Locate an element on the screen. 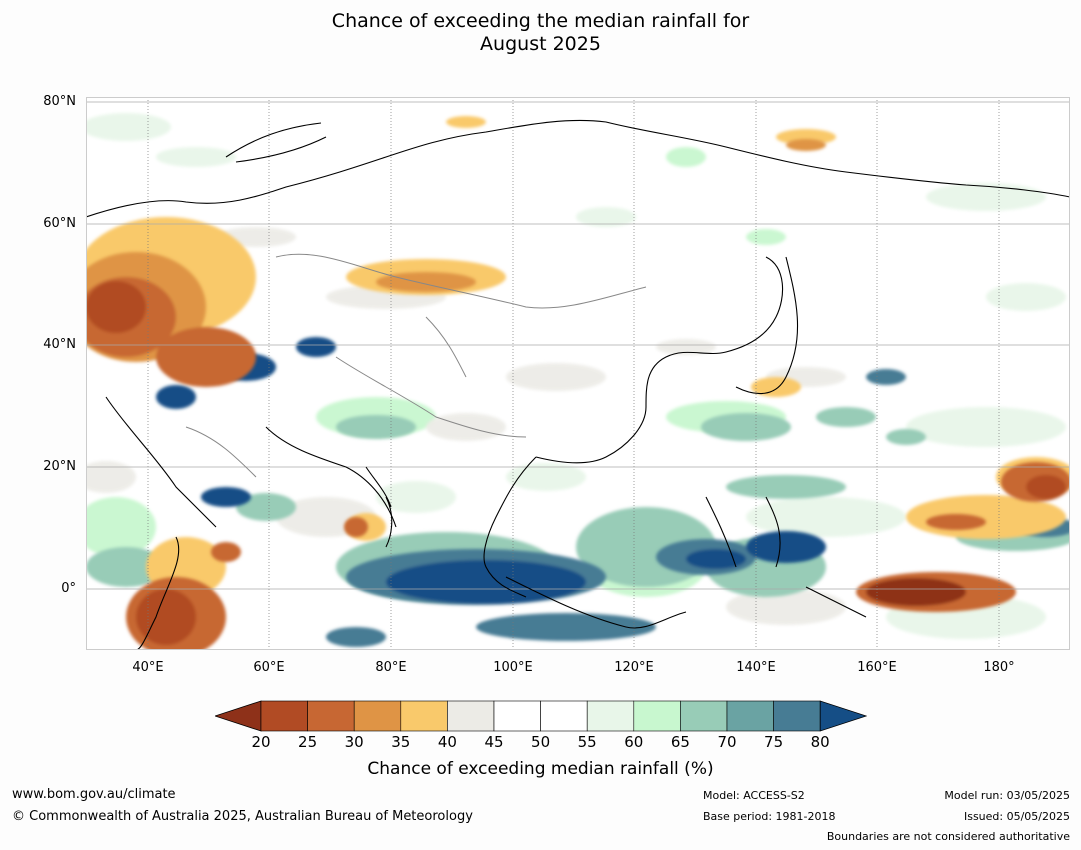  colorbar-tick-label: 50 is located at coordinates (541, 742).